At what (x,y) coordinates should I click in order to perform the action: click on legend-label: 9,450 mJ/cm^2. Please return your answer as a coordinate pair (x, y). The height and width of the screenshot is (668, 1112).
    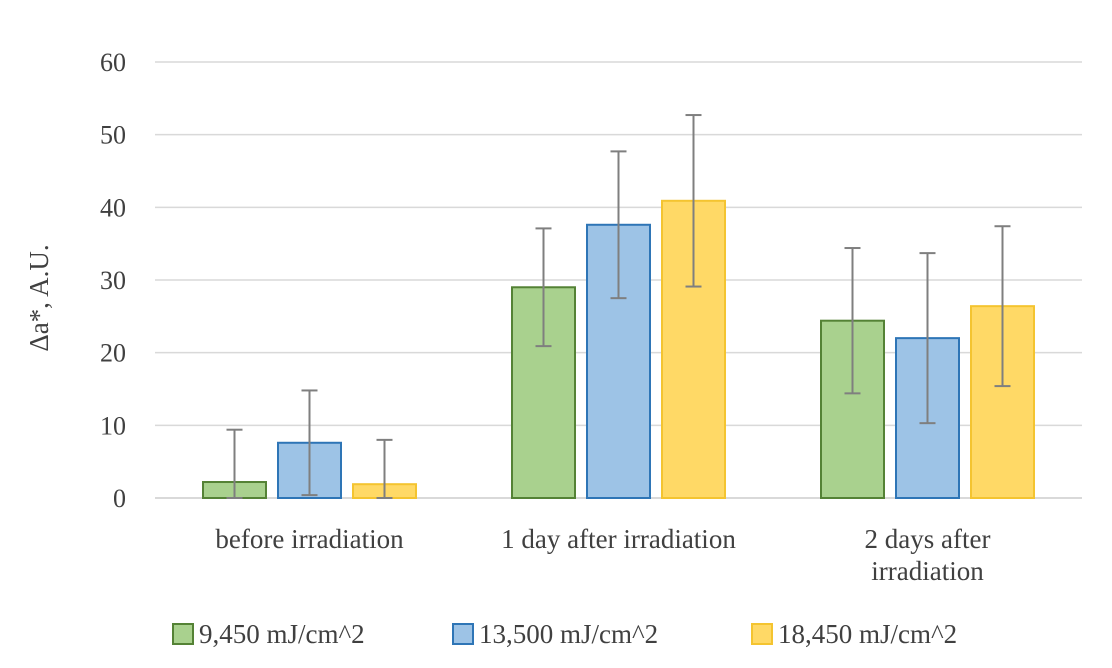
    Looking at the image, I should click on (282, 634).